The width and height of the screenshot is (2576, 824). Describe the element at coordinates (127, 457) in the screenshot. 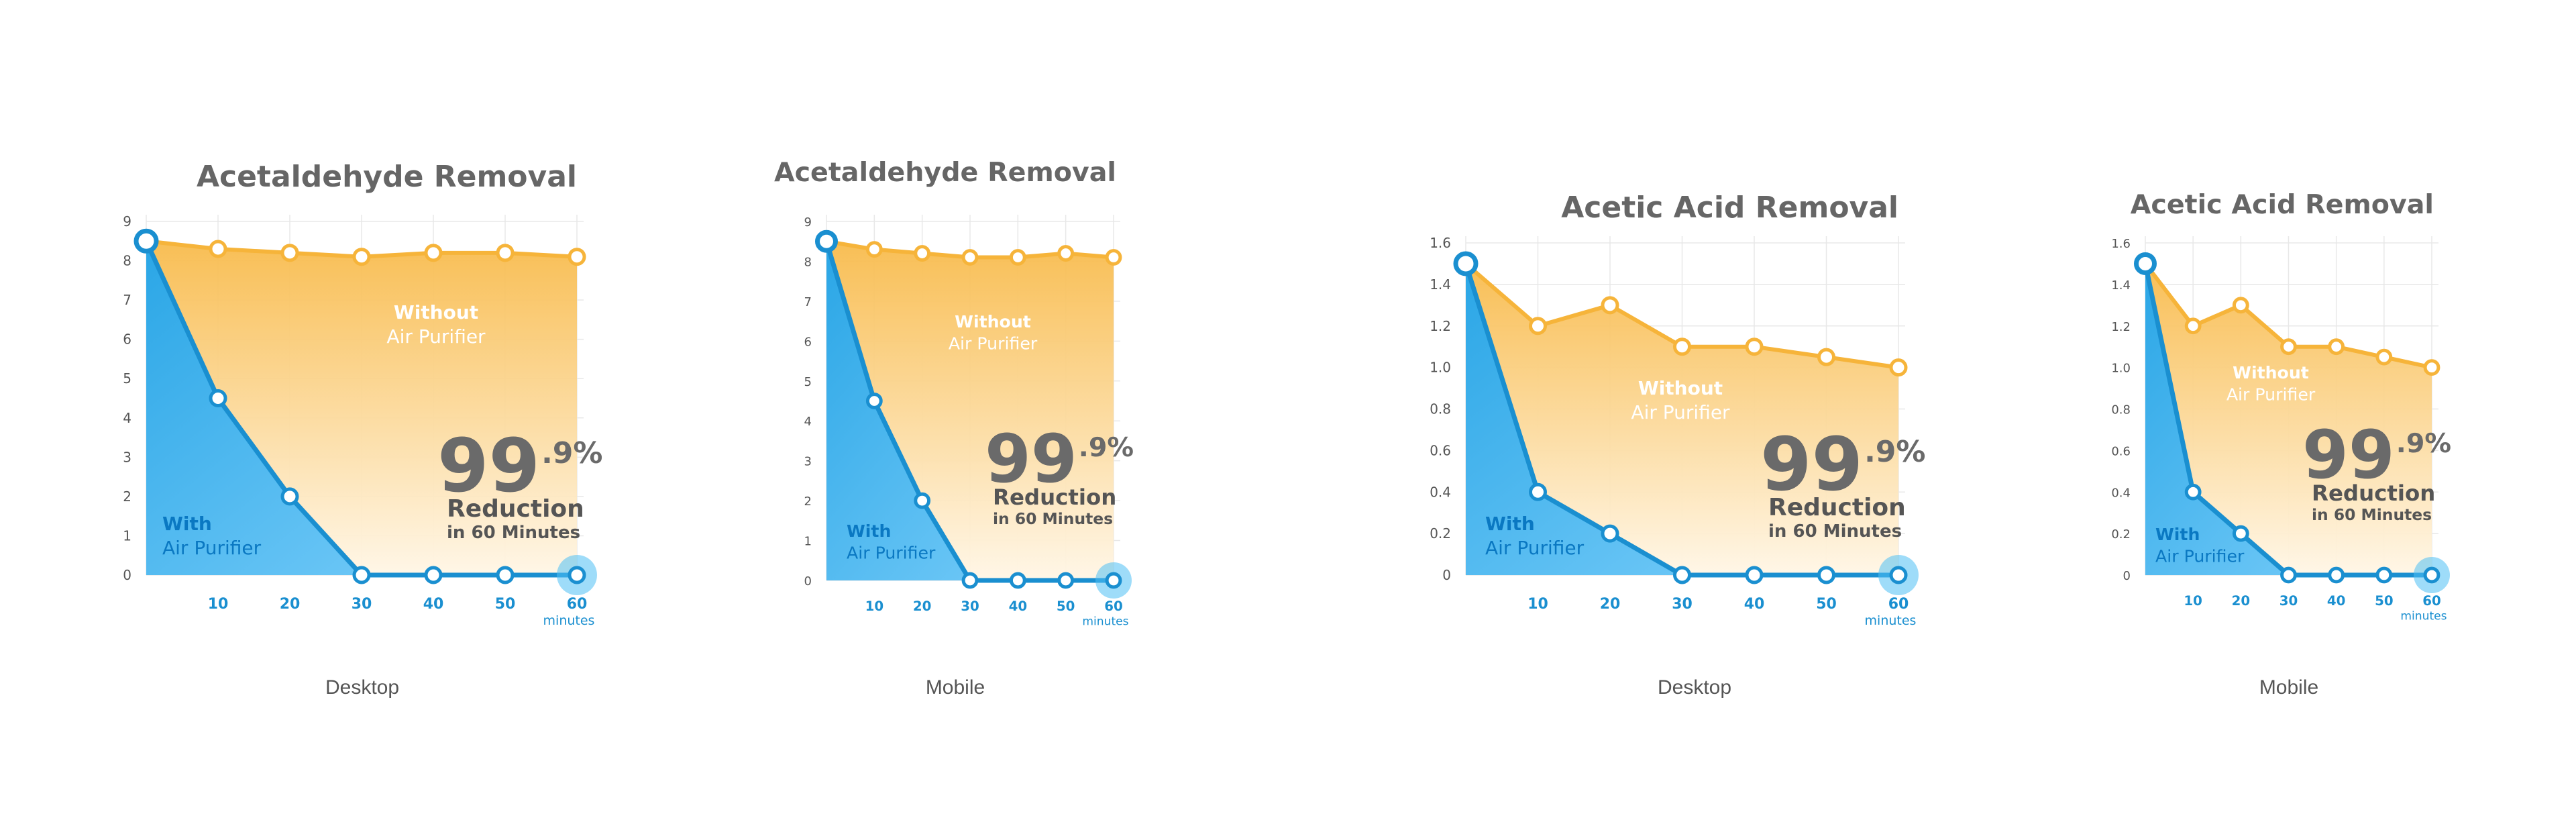

I see `y-tick-label: 3` at that location.